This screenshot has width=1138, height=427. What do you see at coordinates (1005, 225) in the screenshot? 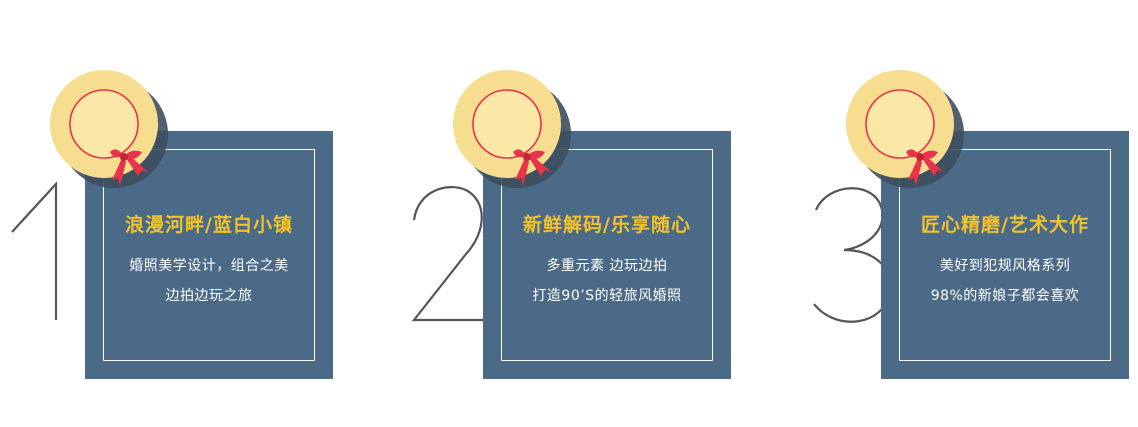
I see `feature-title: 匠心精磨/艺术大作` at bounding box center [1005, 225].